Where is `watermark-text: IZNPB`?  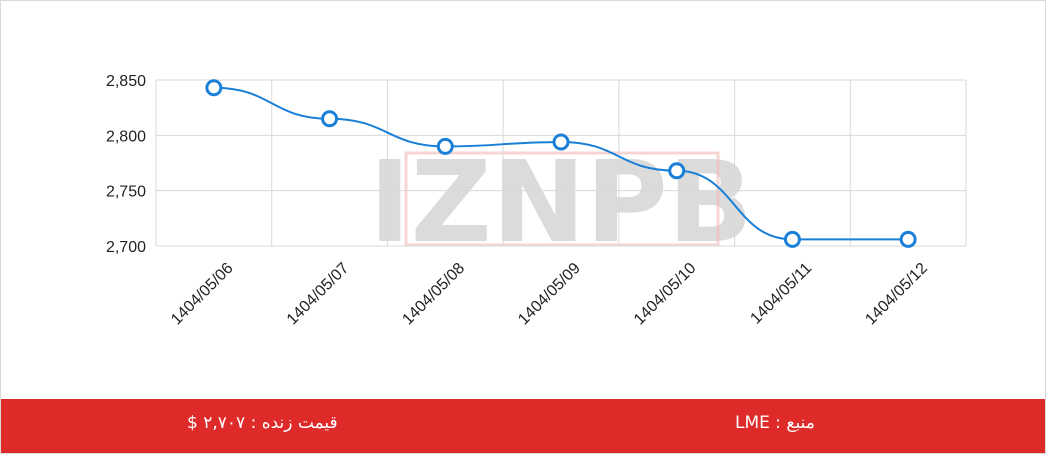 watermark-text: IZNPB is located at coordinates (561, 203).